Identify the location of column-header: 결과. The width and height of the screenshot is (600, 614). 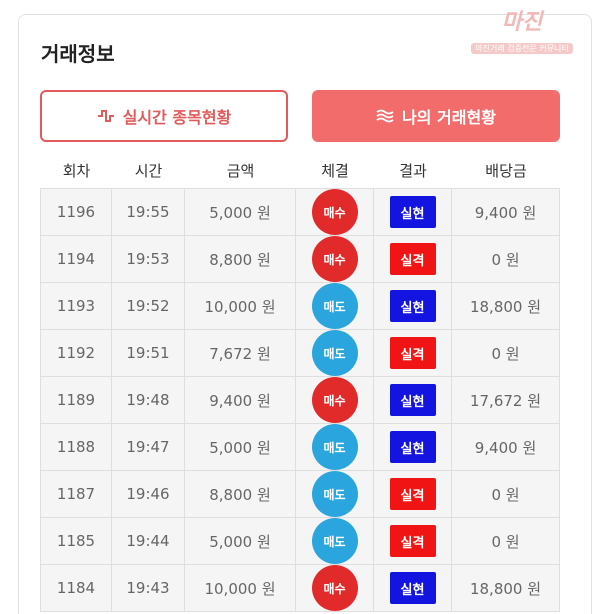
(413, 171).